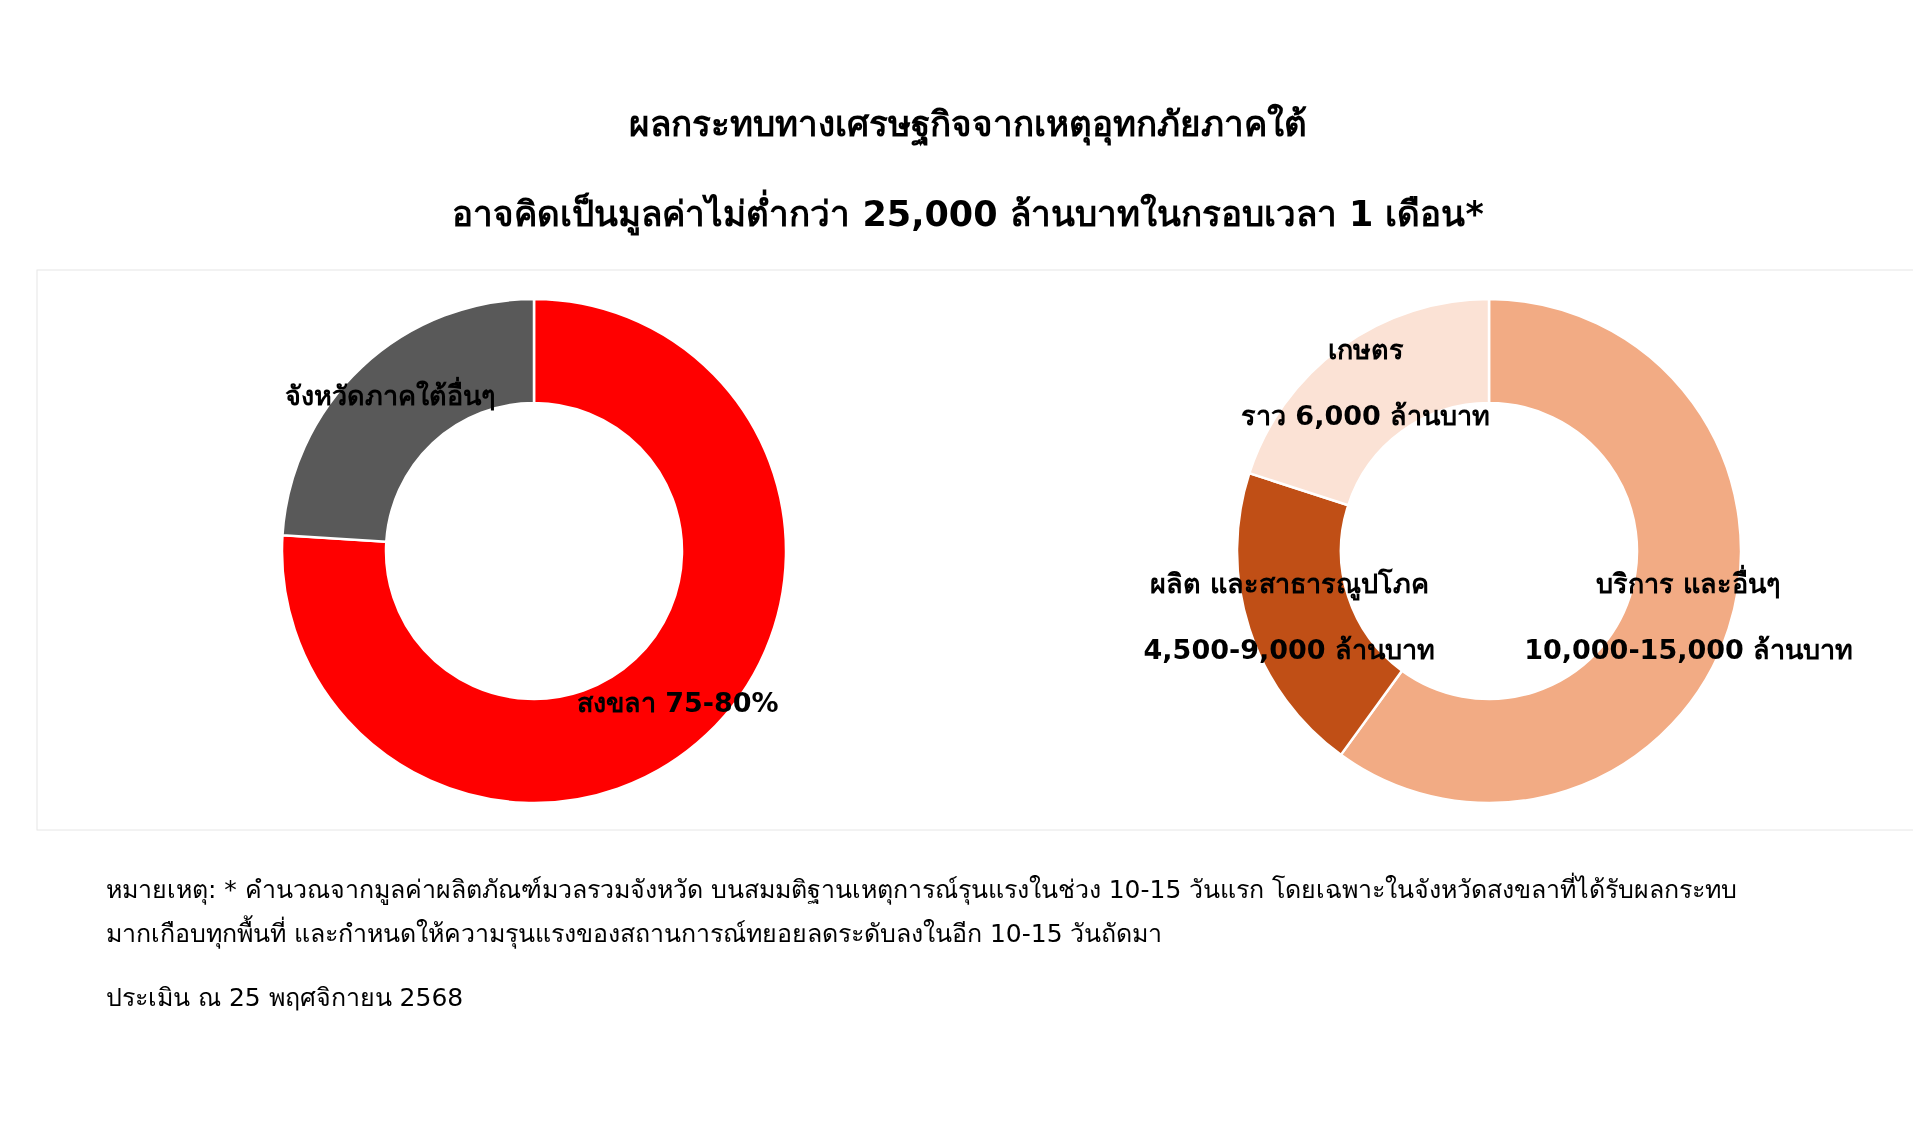 This screenshot has height=1135, width=1925. Describe the element at coordinates (968, 125) in the screenshot. I see `text: ผลกระทบทางเศรษฐกิจจากเหตุอุทกภัยภาคใต้` at that location.